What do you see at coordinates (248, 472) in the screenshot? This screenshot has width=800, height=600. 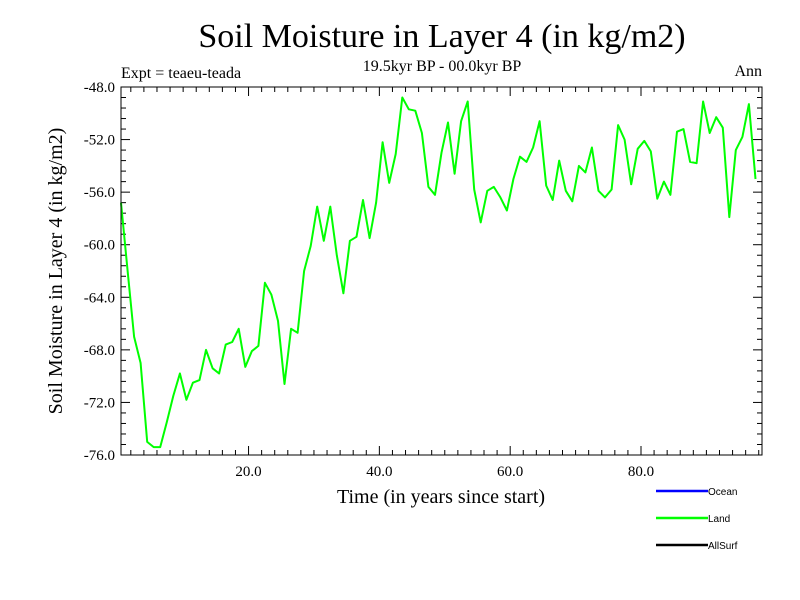 I see `x-tick-label: 20.0` at bounding box center [248, 472].